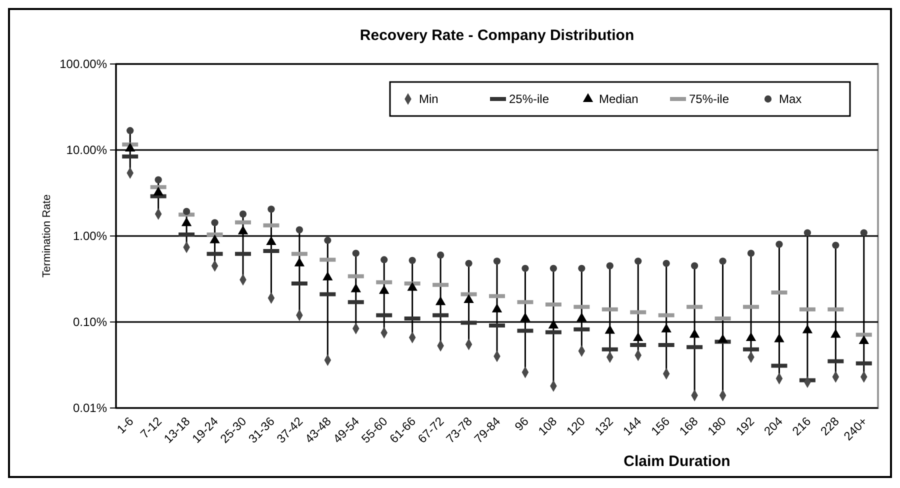 This screenshot has height=488, width=900. What do you see at coordinates (90, 322) in the screenshot?
I see `y-tick-label: 0.10%` at bounding box center [90, 322].